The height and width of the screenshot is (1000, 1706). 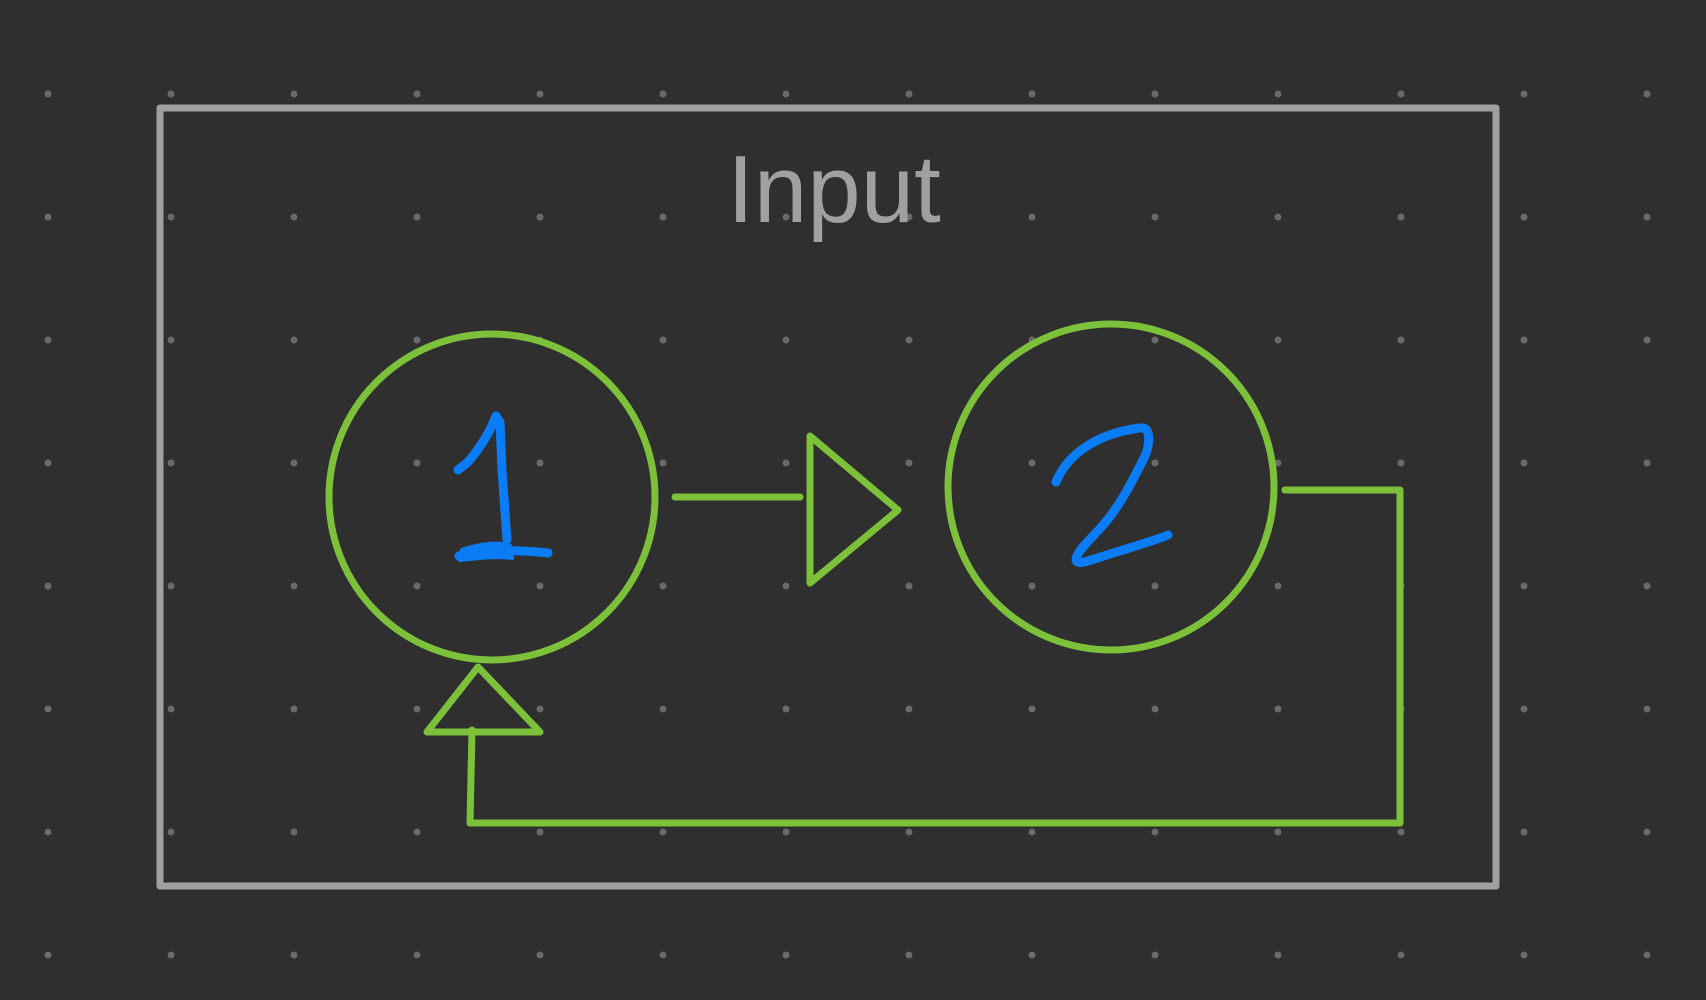 What do you see at coordinates (854, 509) in the screenshot?
I see `arrowhead-right-icon` at bounding box center [854, 509].